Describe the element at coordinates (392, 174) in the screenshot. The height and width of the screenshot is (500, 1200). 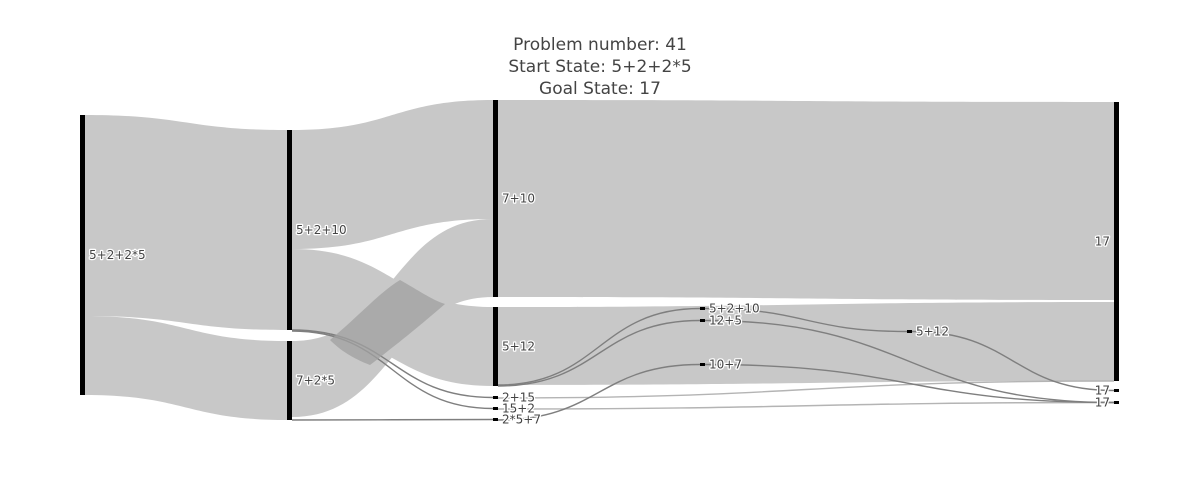
I see `link-n1-n3` at that location.